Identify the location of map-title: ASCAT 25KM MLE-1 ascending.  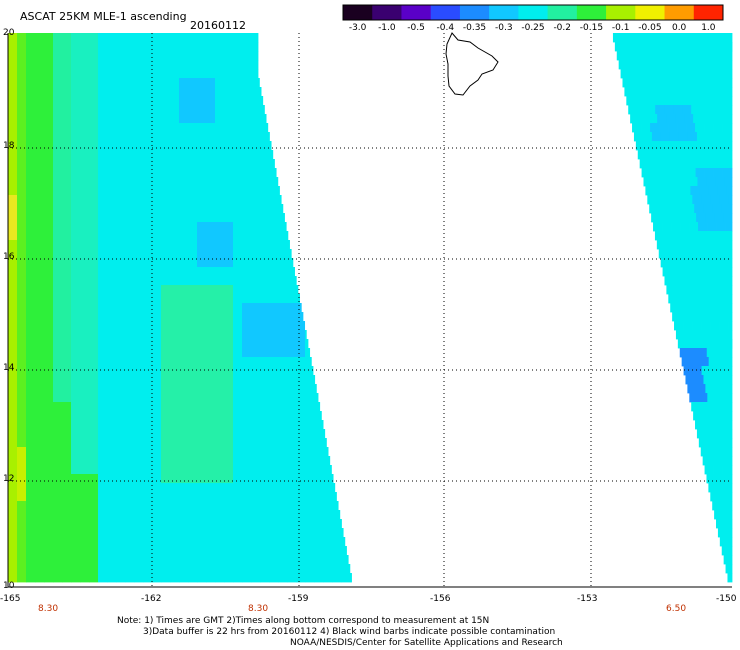
(103, 16).